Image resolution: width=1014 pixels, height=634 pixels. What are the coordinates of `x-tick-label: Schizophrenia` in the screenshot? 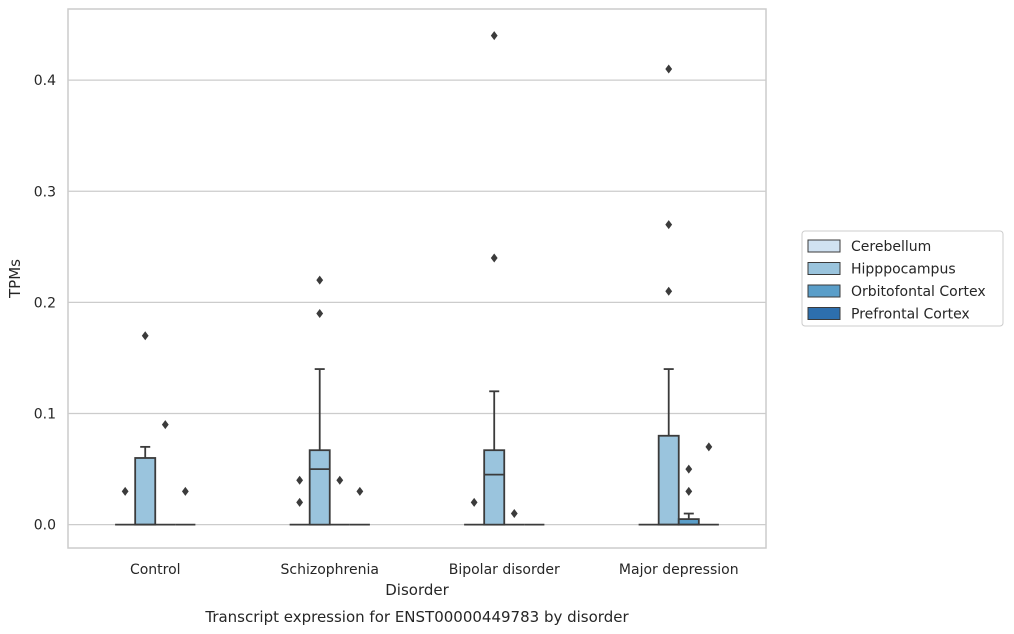 It's located at (330, 570).